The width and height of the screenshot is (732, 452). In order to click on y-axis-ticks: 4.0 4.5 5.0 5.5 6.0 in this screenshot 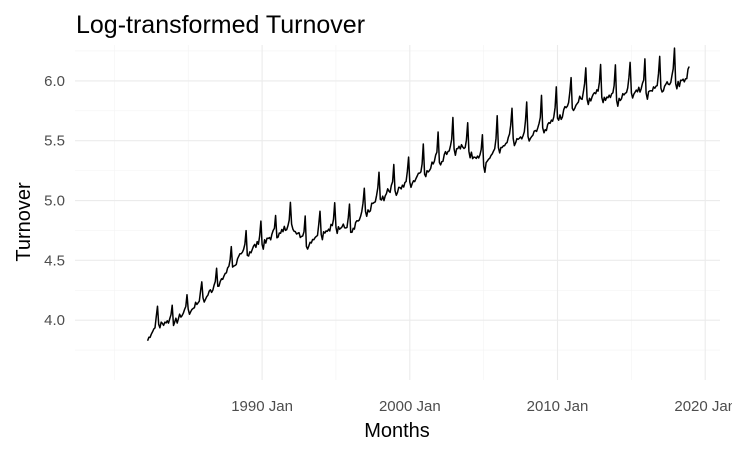, I will do `click(54, 201)`.